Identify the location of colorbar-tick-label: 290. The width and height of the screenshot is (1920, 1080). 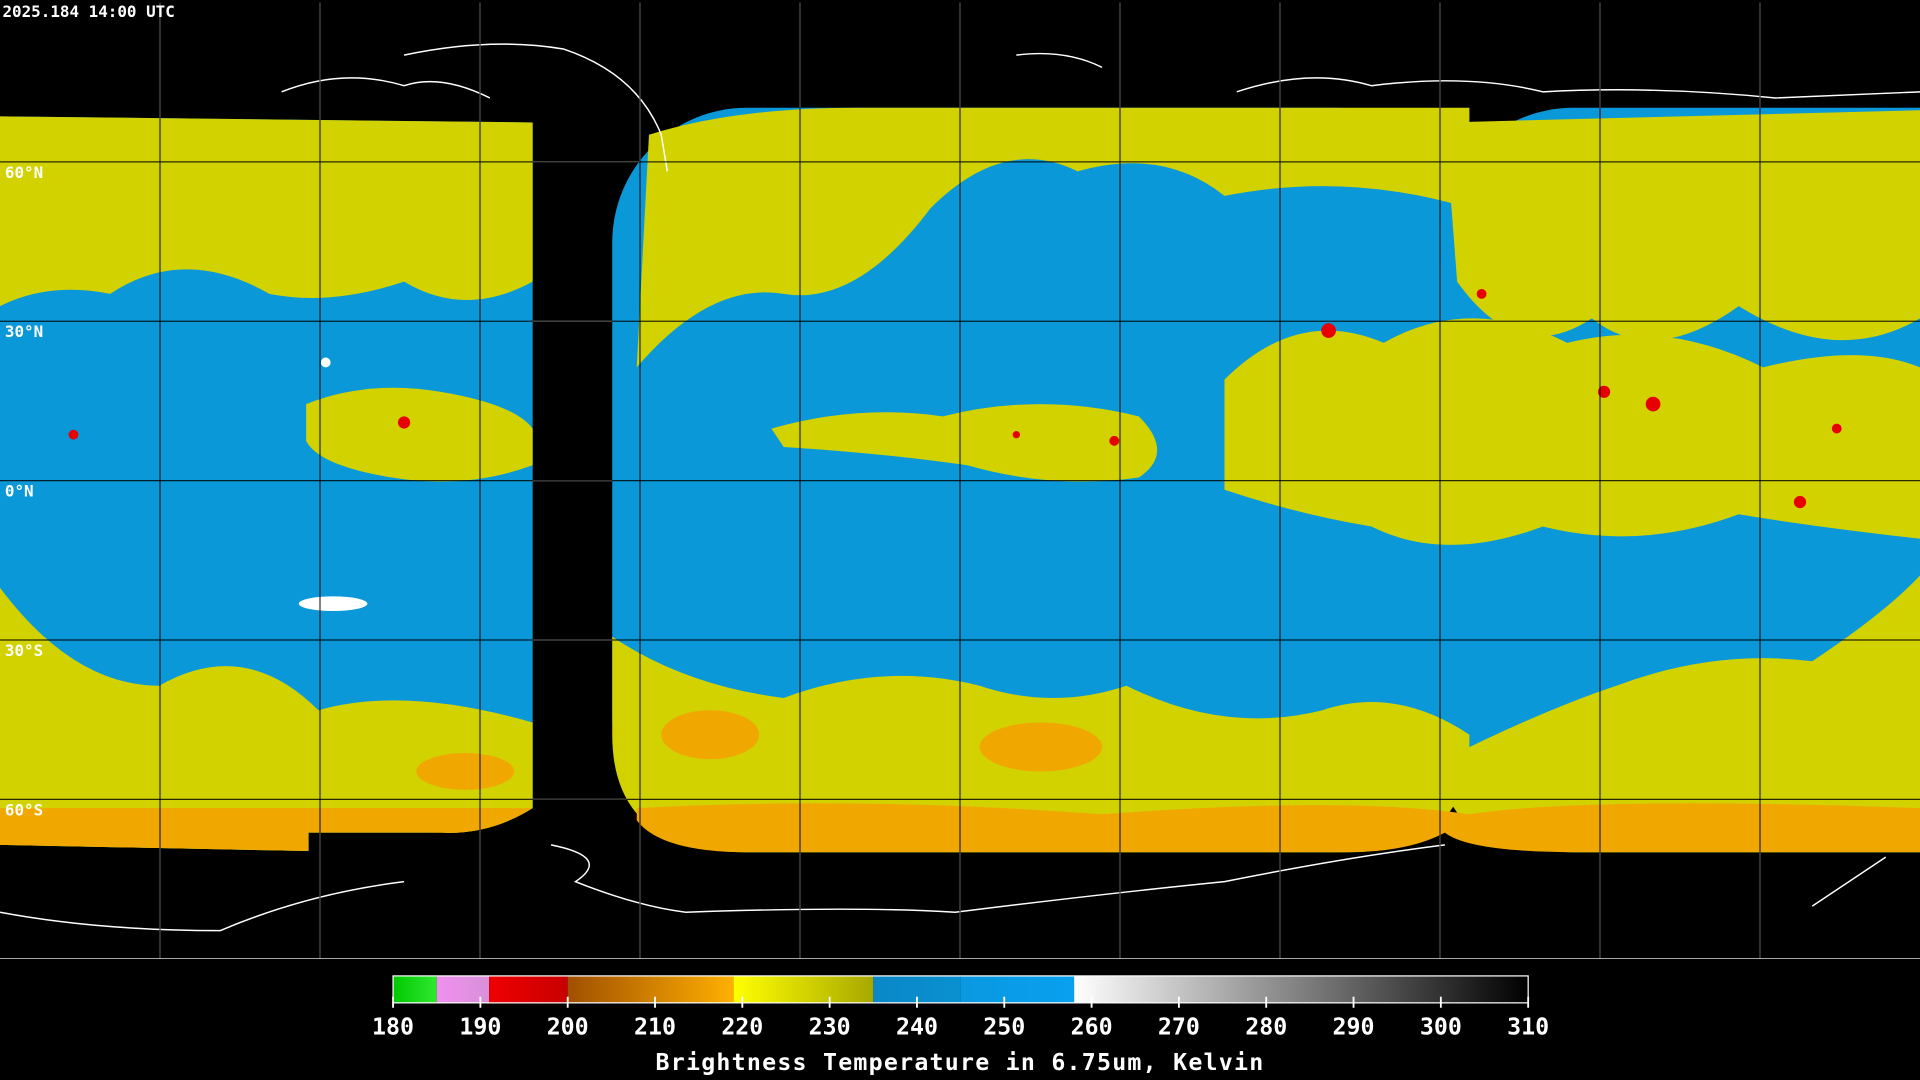
(1354, 1027).